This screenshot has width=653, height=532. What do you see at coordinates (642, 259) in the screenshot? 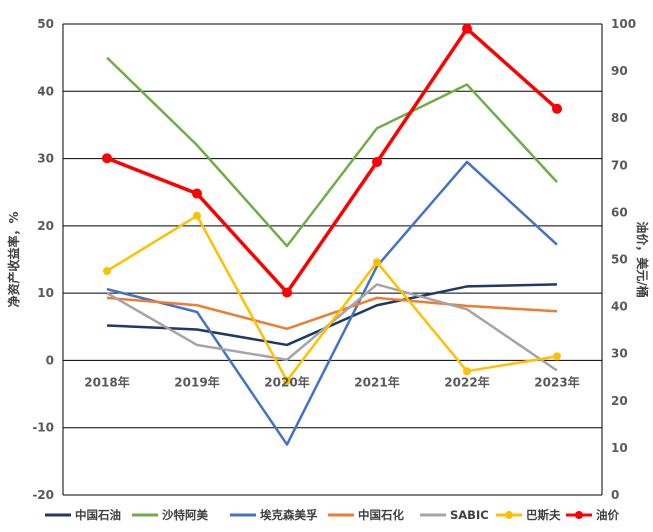
I see `y-axis-right-title: 油价，美元/桶` at bounding box center [642, 259].